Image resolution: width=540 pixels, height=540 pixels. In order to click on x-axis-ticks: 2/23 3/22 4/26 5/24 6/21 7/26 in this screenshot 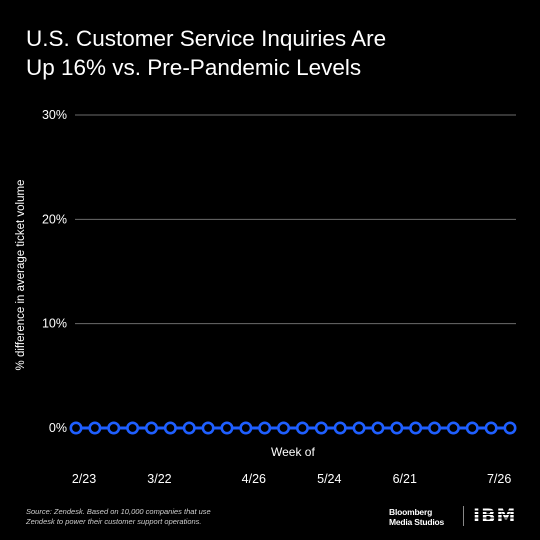, I will do `click(292, 479)`.